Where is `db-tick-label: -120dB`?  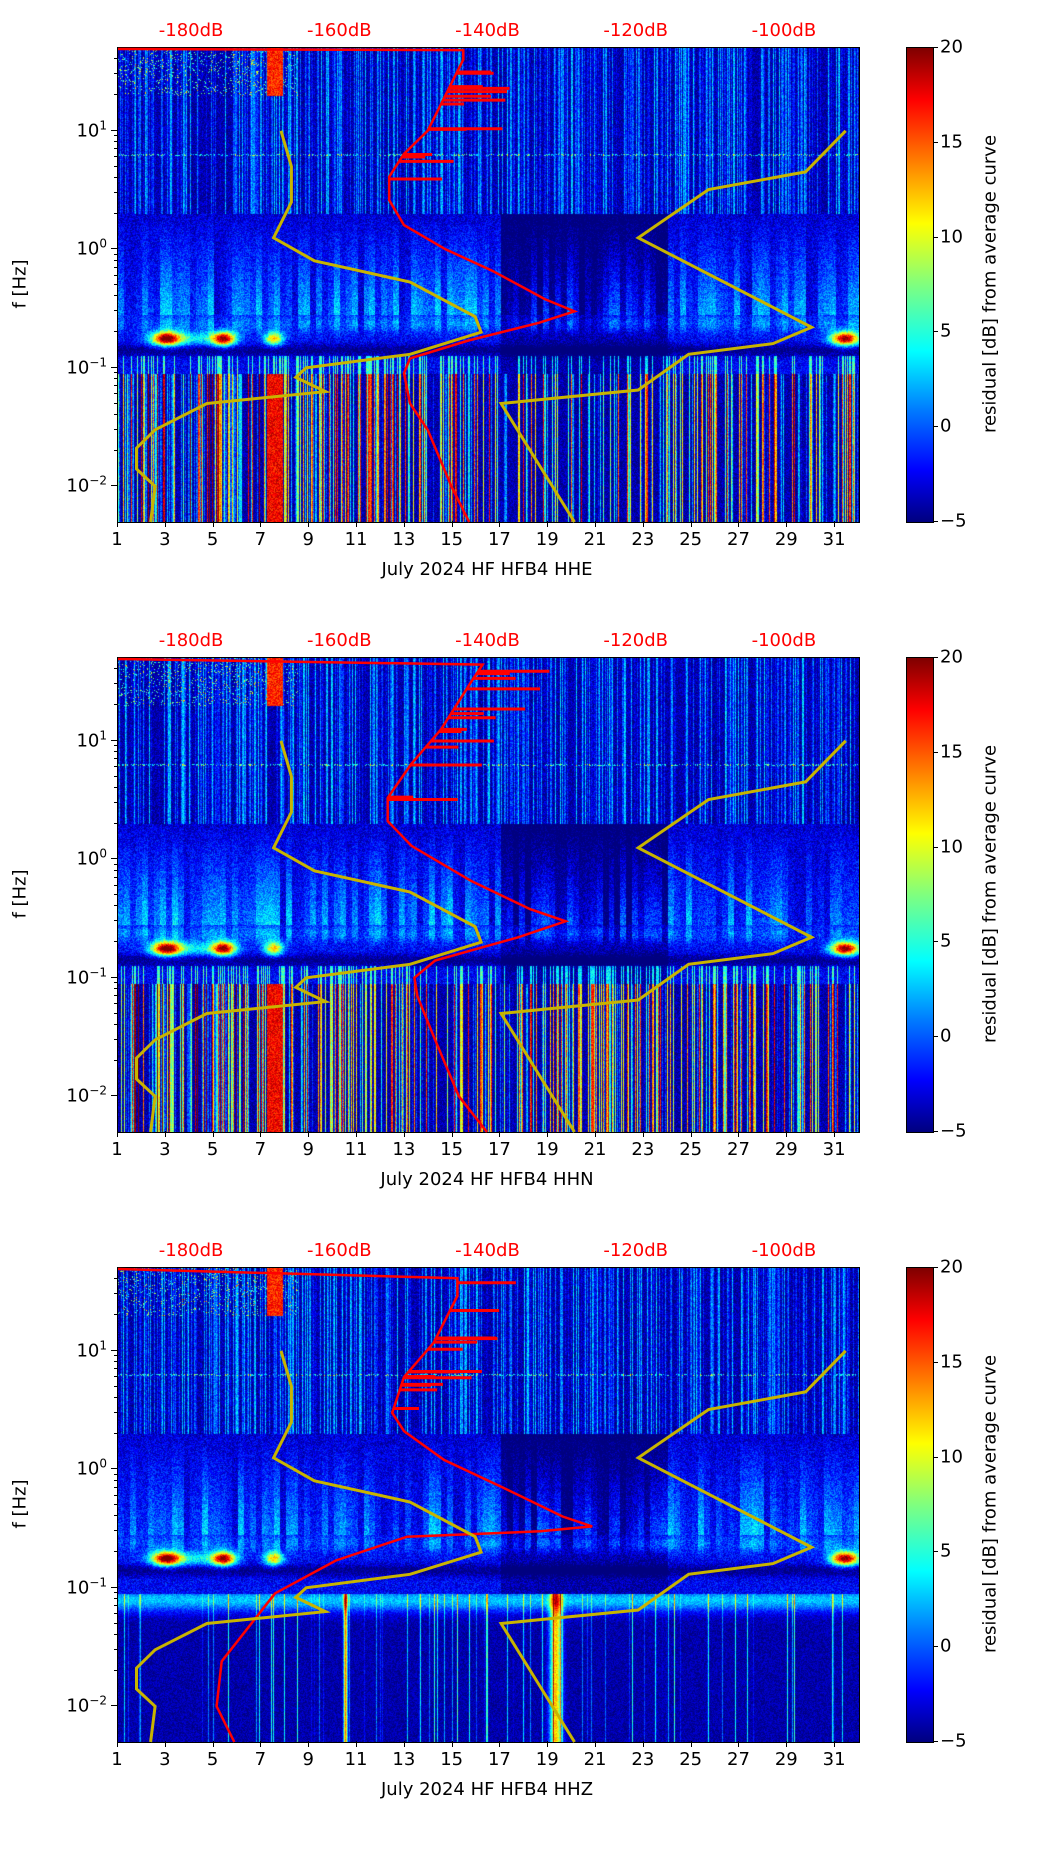 db-tick-label: -120dB is located at coordinates (636, 30).